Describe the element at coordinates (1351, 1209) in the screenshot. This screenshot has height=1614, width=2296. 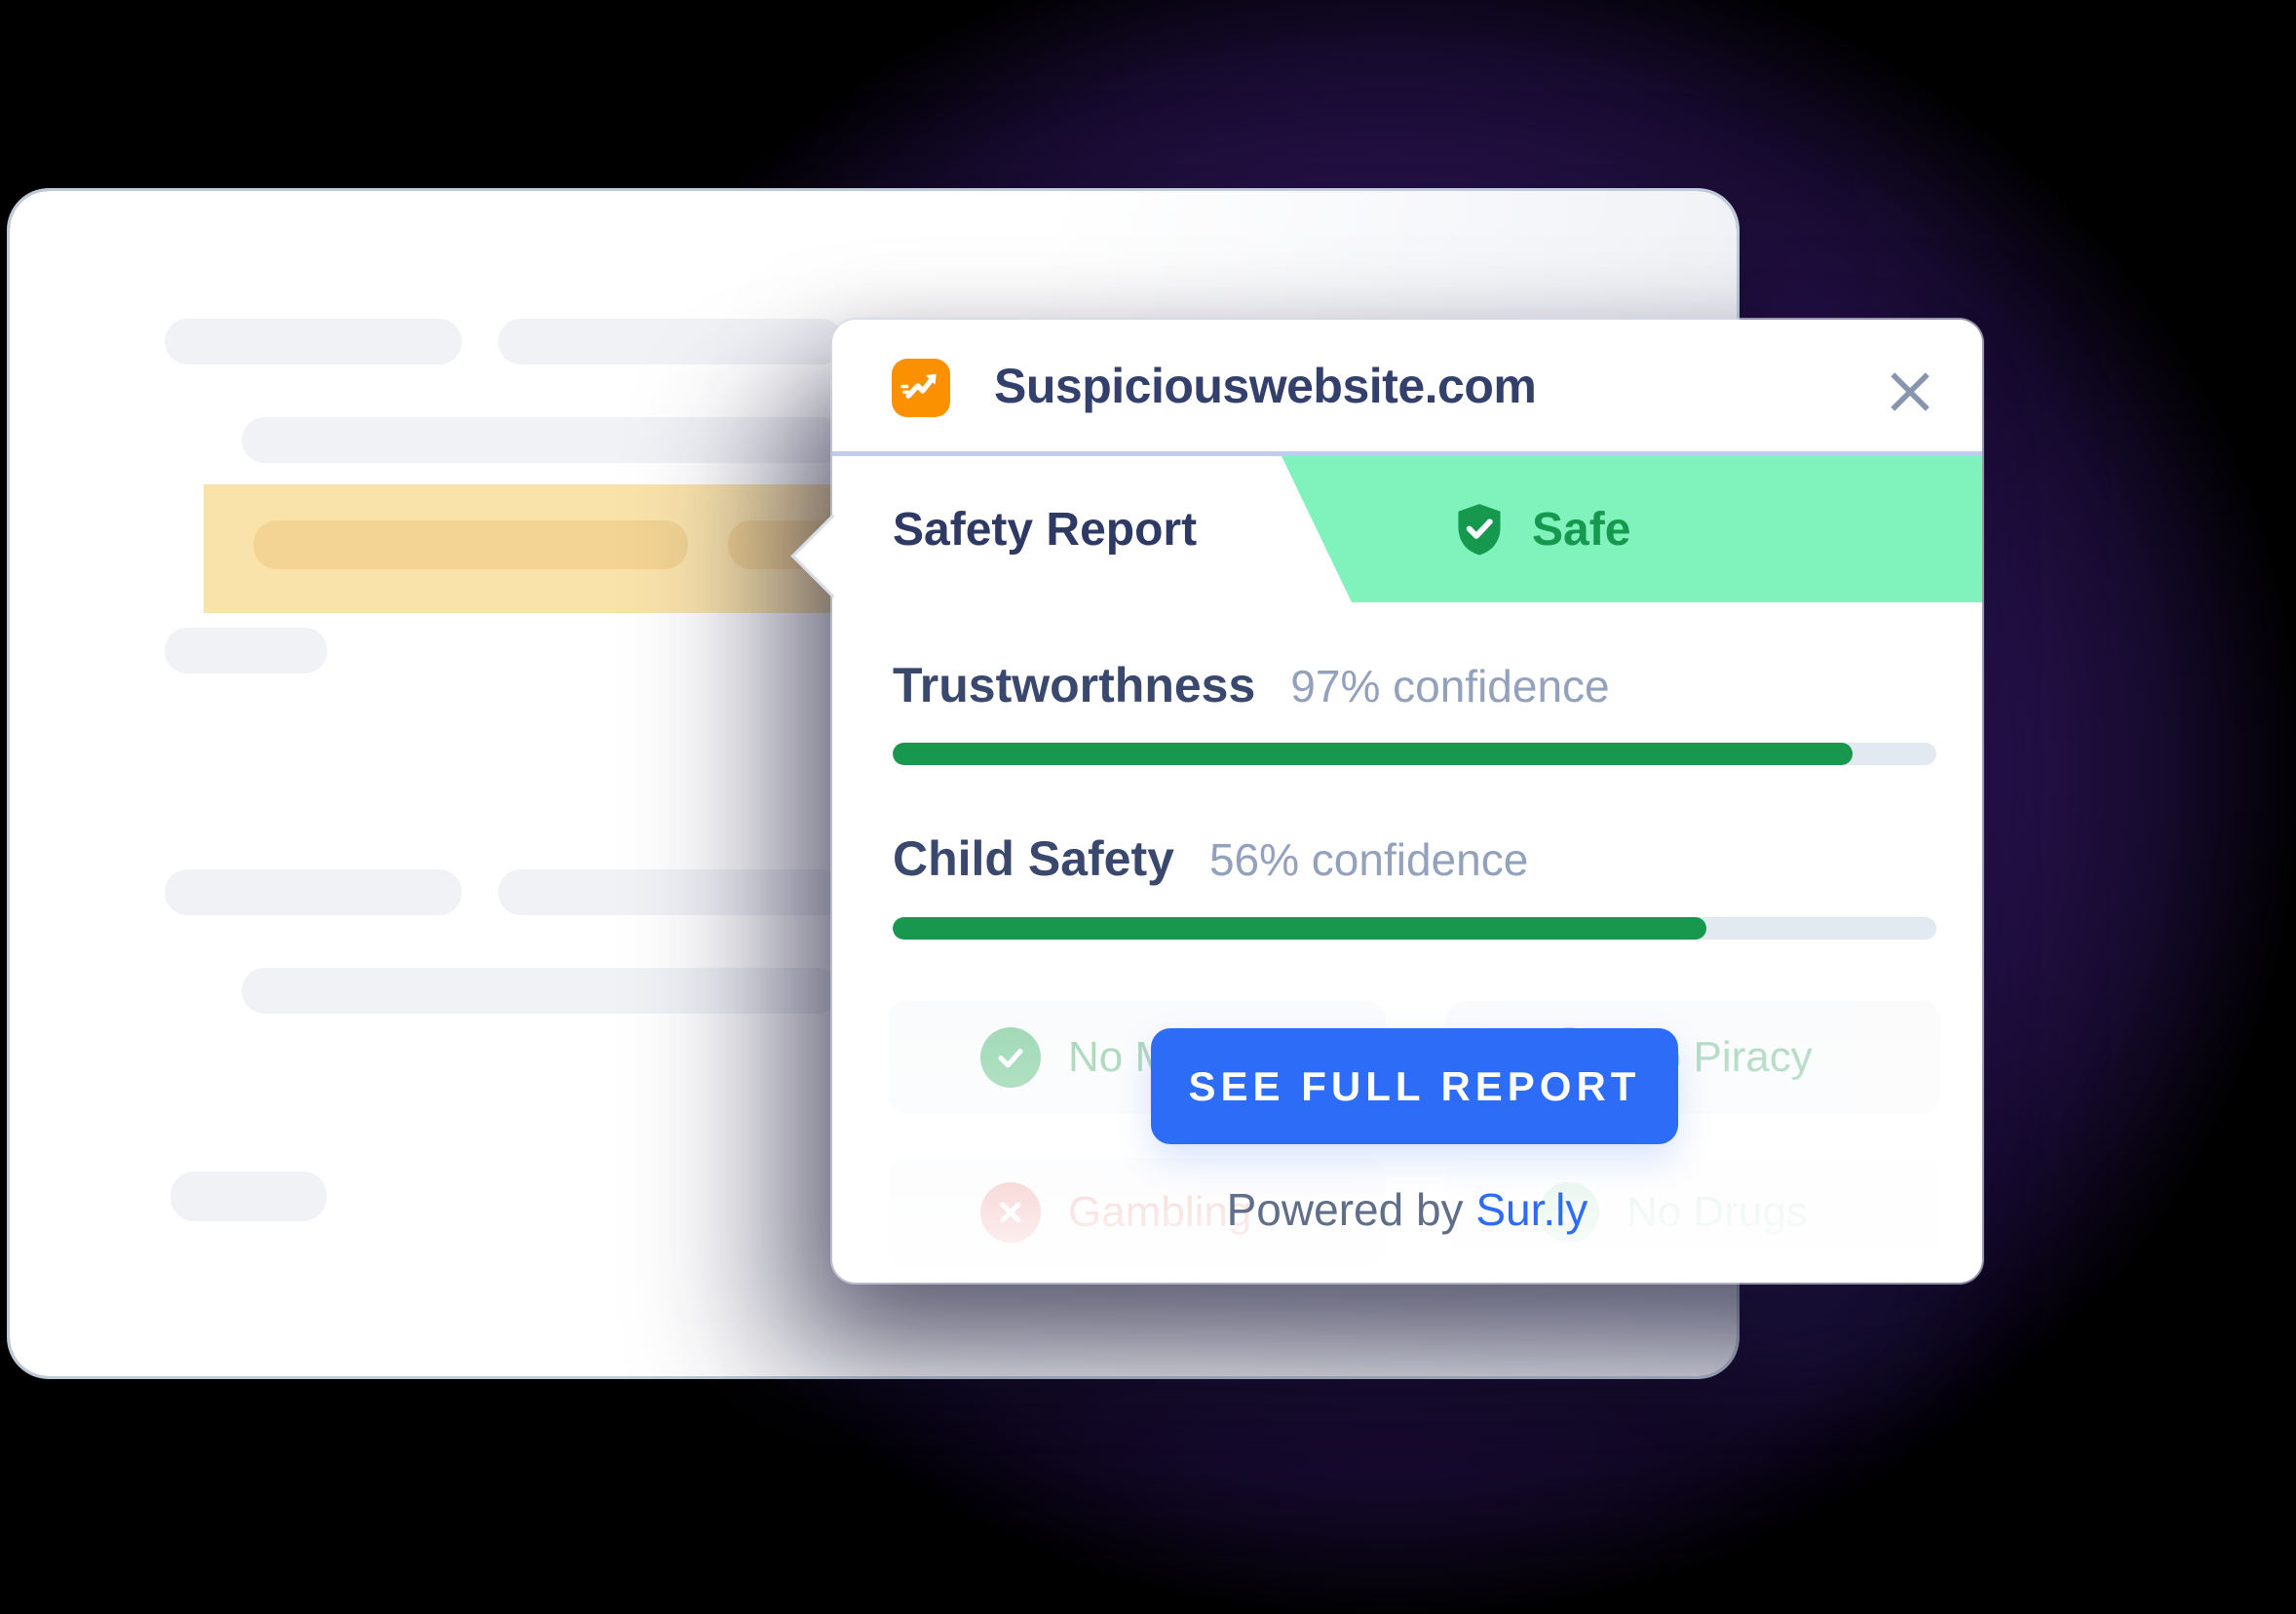
I see `powered-by-prefix: Powered by` at that location.